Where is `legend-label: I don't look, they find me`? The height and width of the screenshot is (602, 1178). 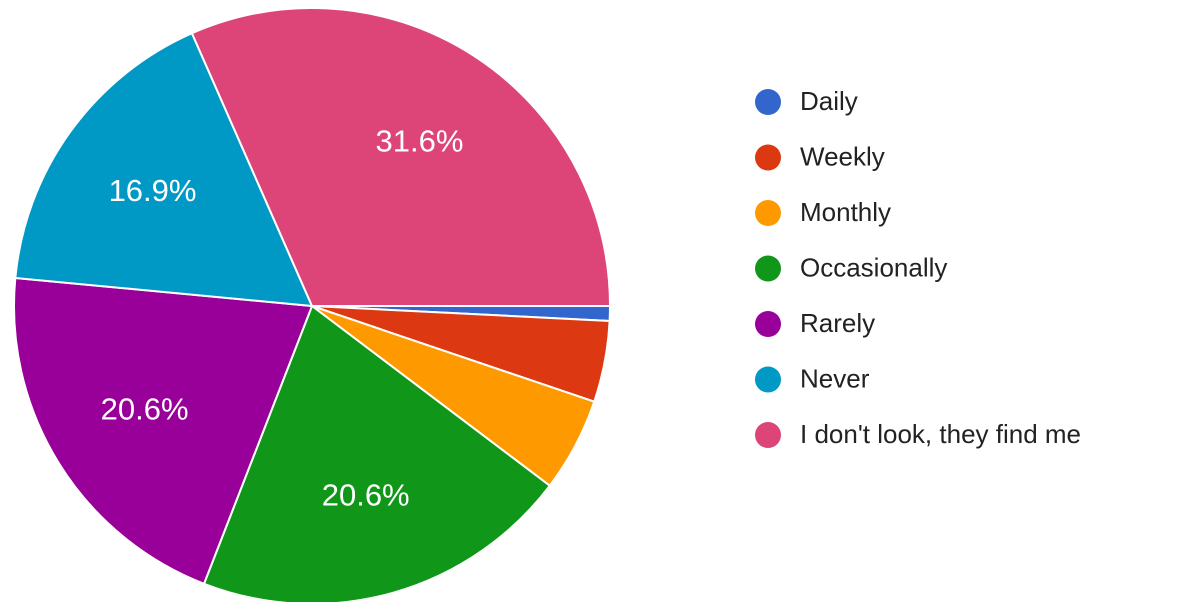 legend-label: I don't look, they find me is located at coordinates (940, 434).